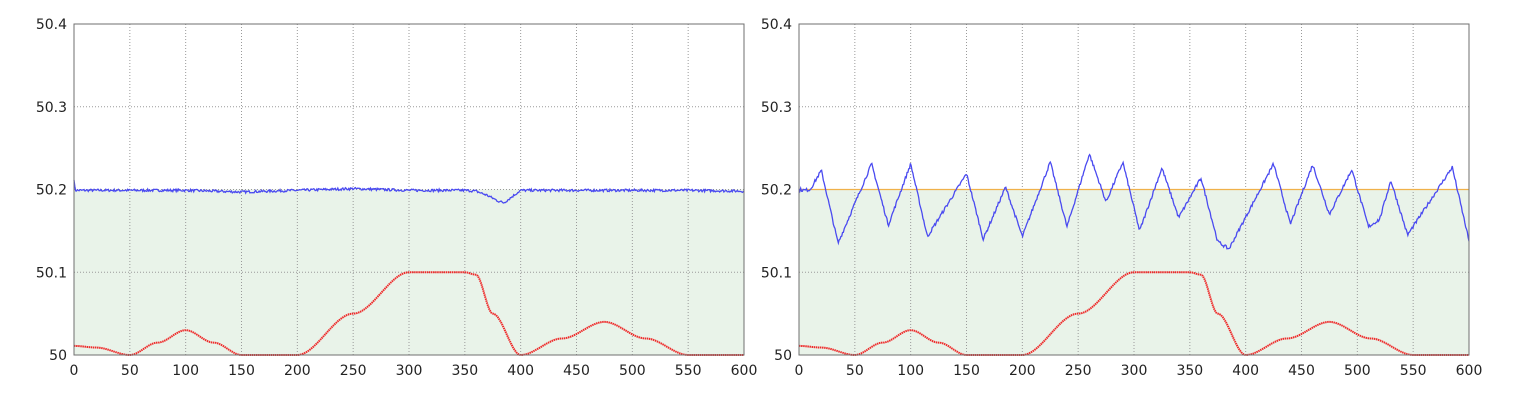 The width and height of the screenshot is (1529, 403). Describe the element at coordinates (1357, 371) in the screenshot. I see `right-xtick-label: 500` at that location.